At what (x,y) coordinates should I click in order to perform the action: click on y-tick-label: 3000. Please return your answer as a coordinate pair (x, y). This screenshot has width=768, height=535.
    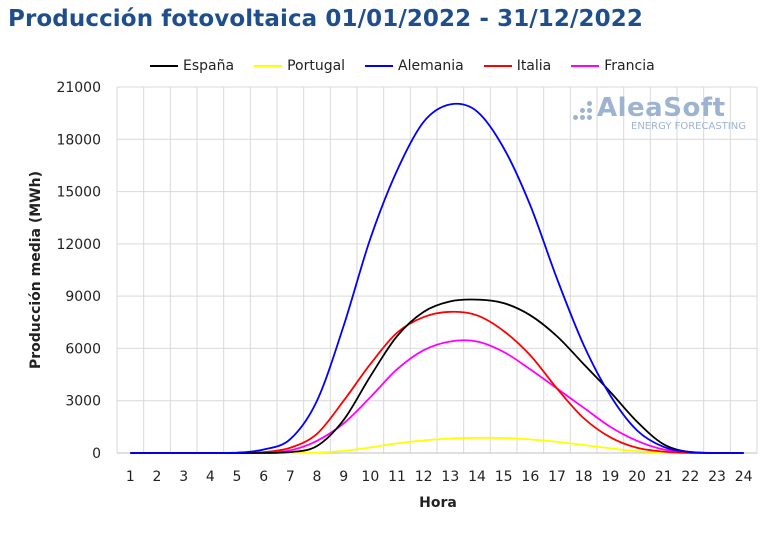
    Looking at the image, I should click on (83, 402).